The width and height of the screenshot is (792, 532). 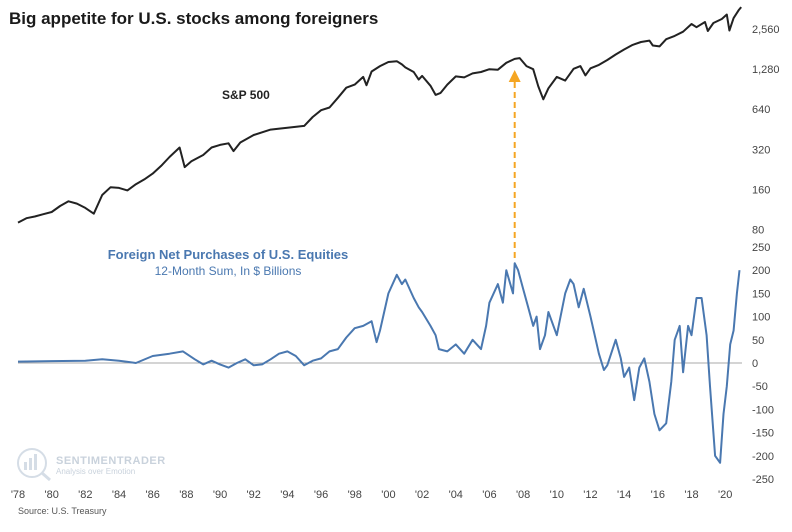 What do you see at coordinates (760, 387) in the screenshot?
I see `lower-y-tick-label: -50` at bounding box center [760, 387].